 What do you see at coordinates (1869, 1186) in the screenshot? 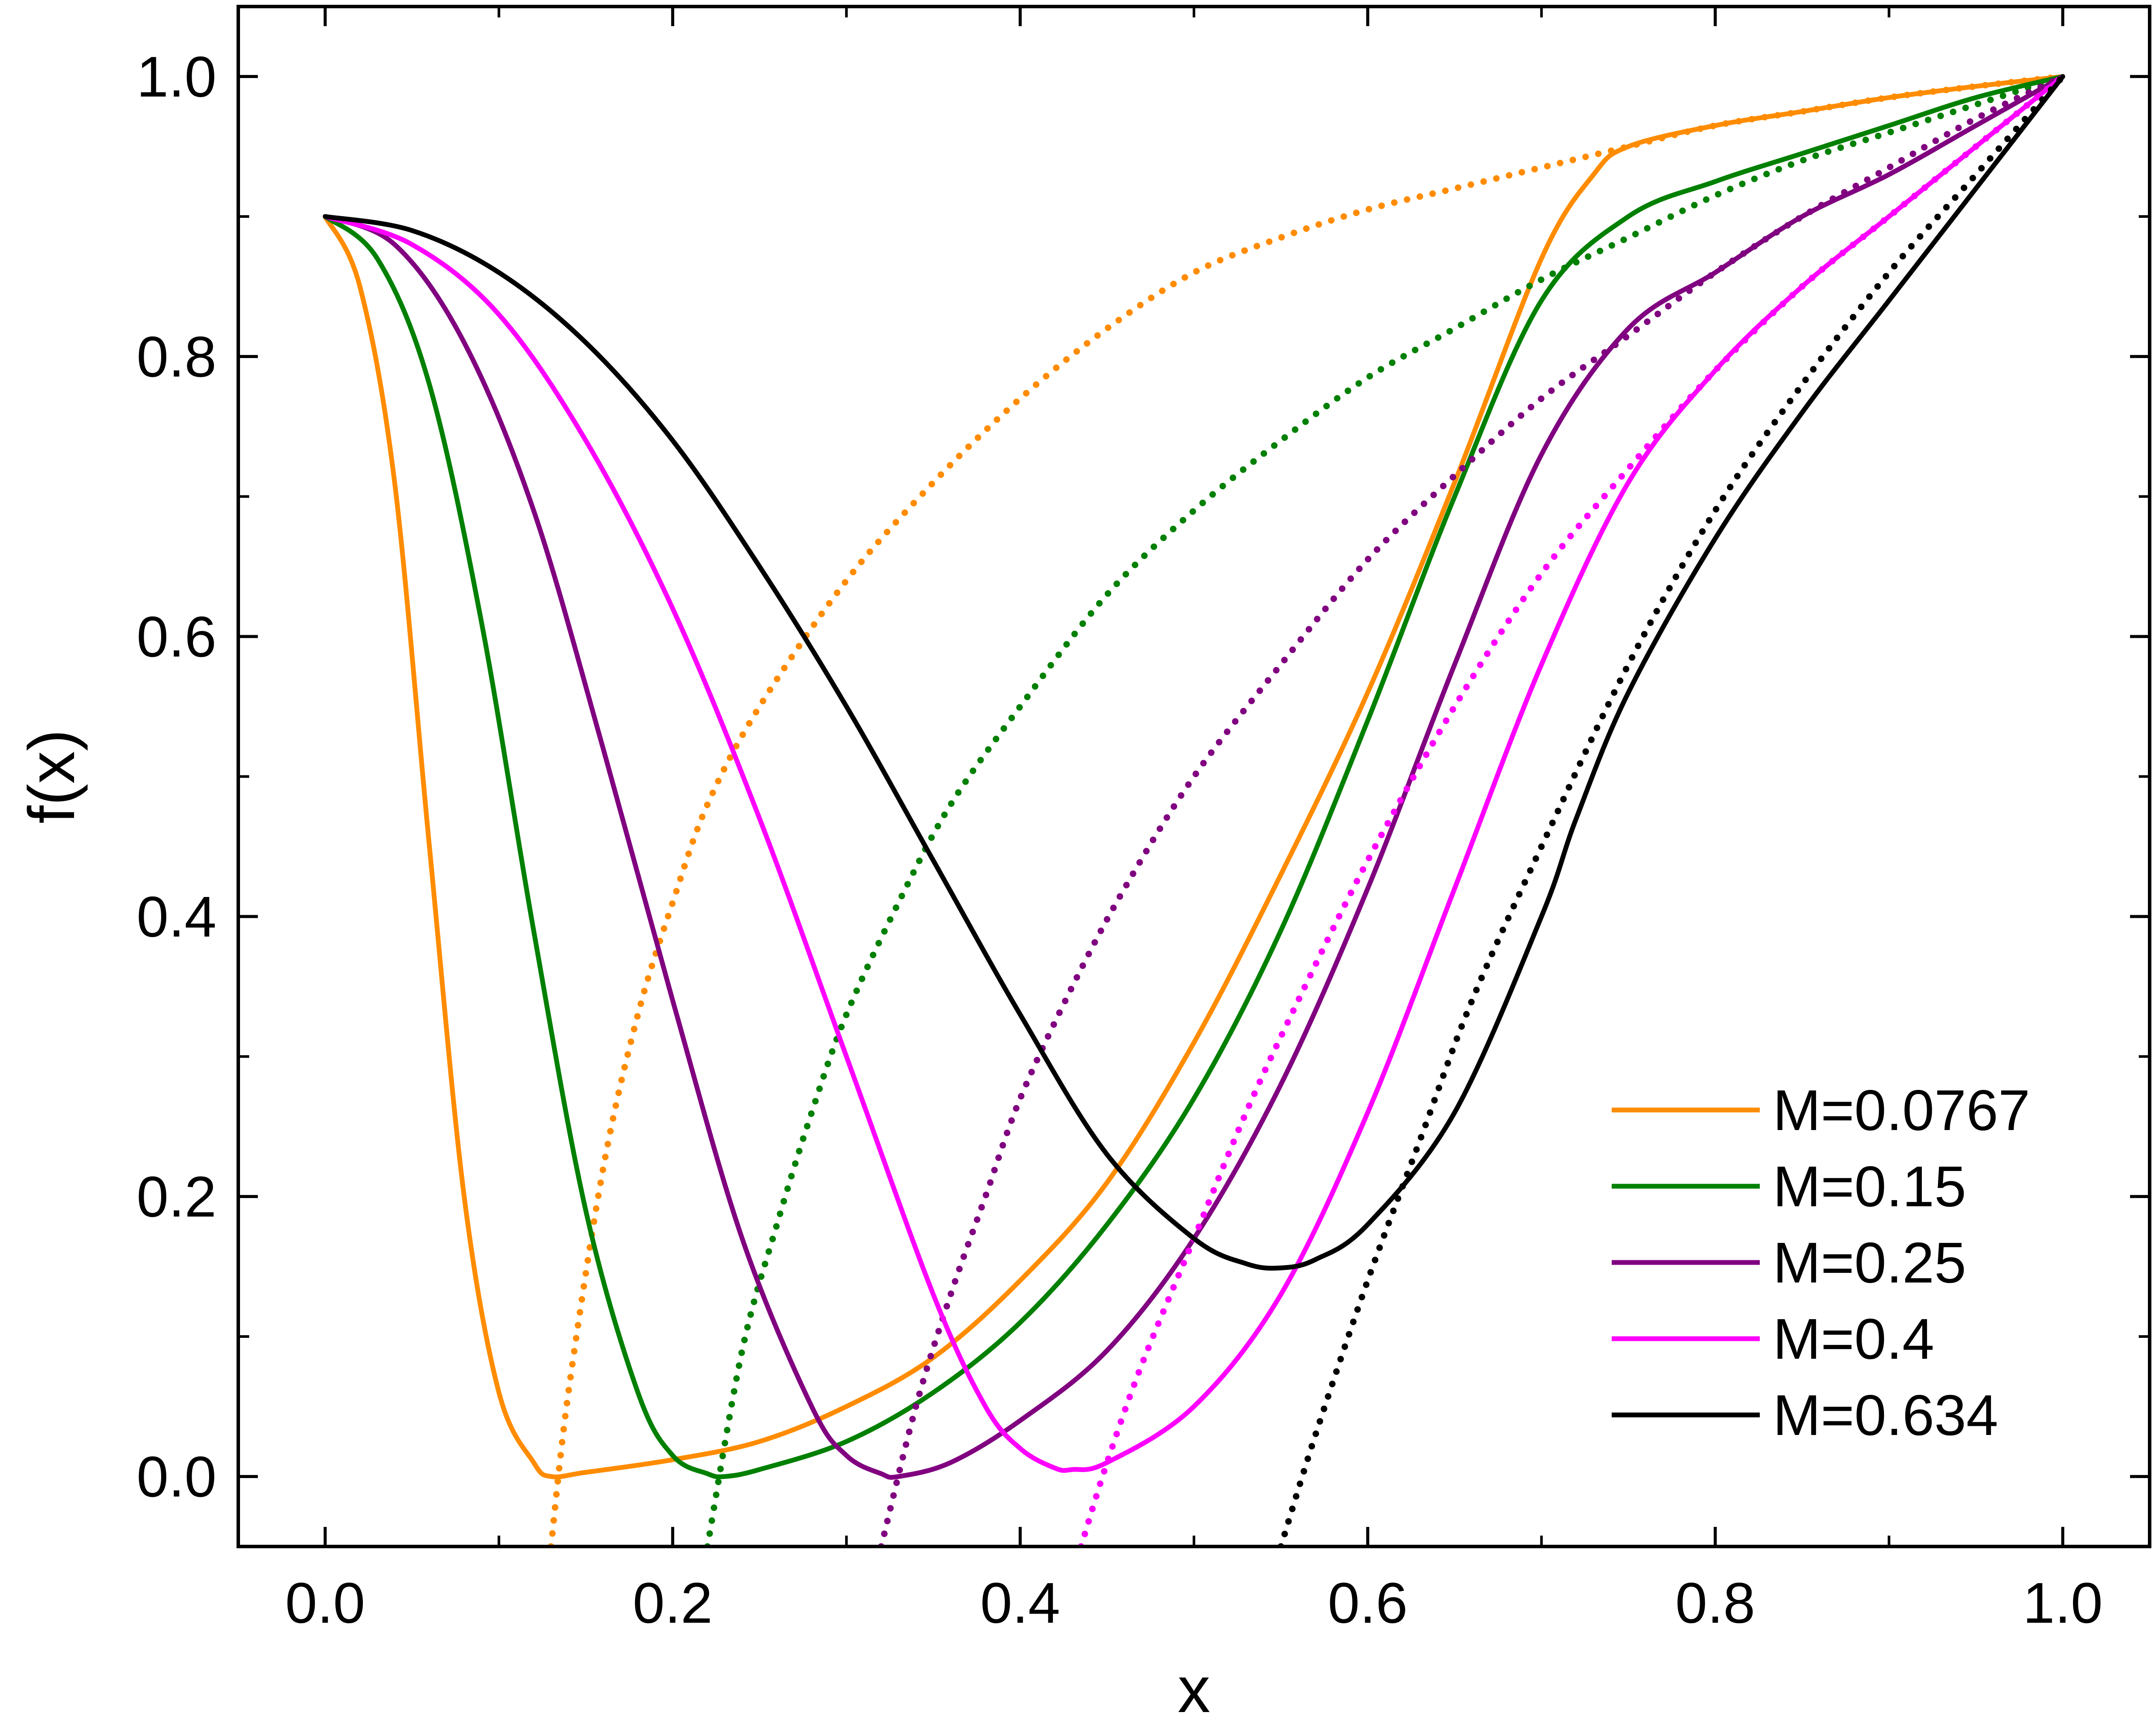
I see `legend-label: M=0.15` at bounding box center [1869, 1186].